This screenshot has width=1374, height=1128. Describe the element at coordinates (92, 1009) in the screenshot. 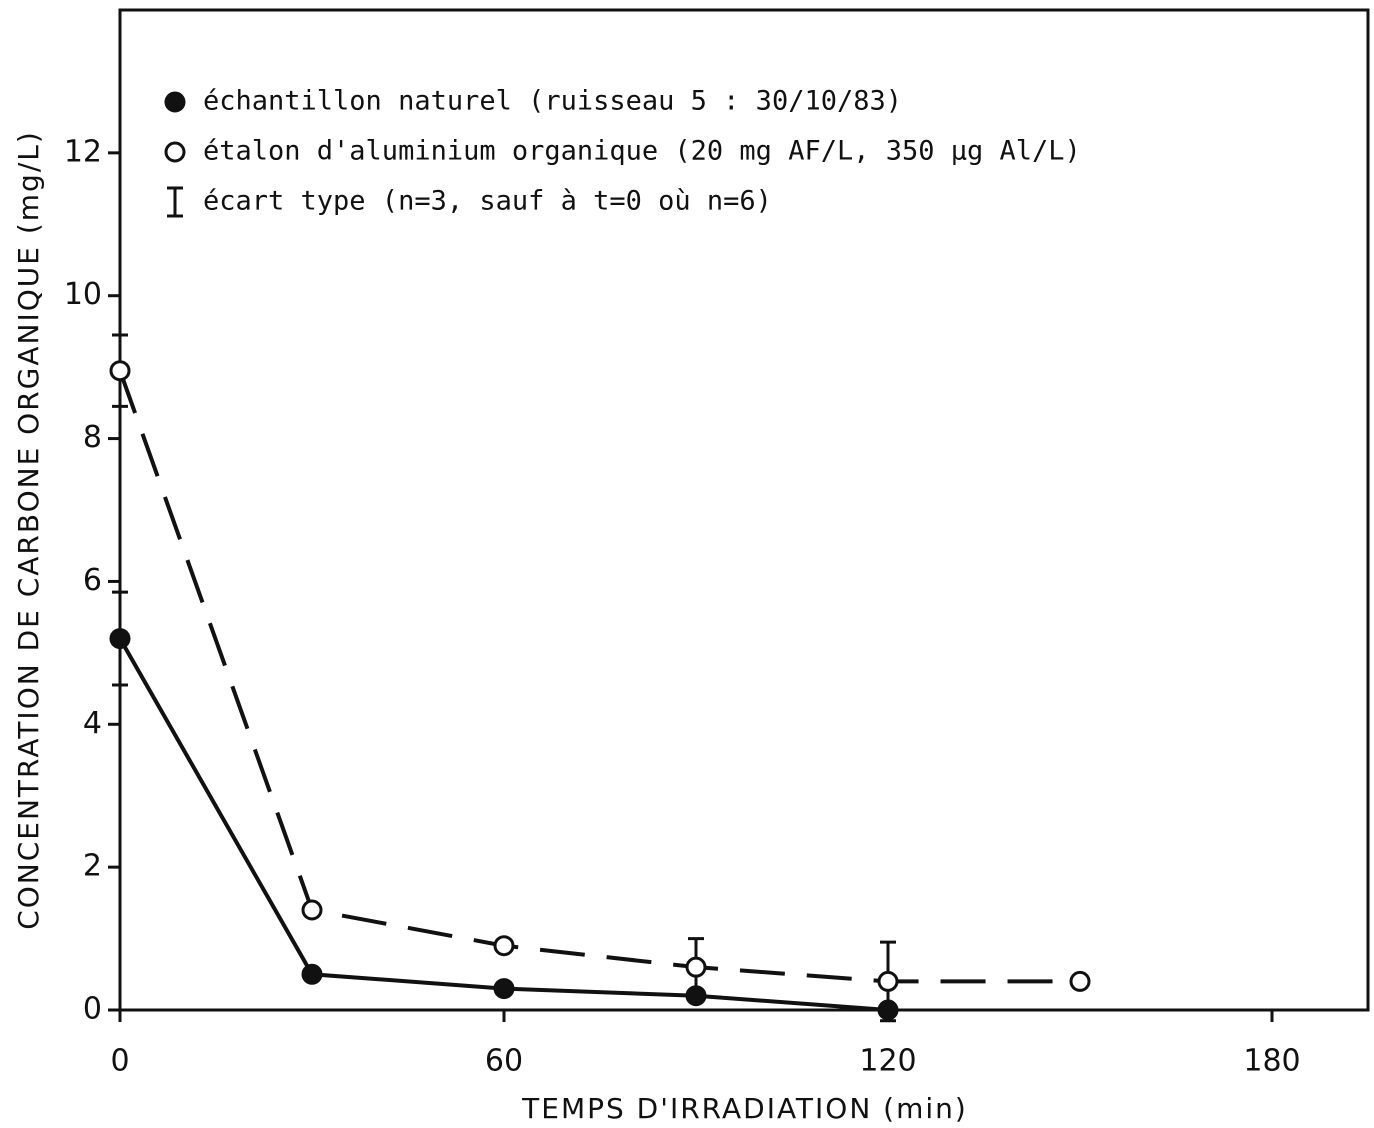

I see `y-tick-label: 0` at that location.